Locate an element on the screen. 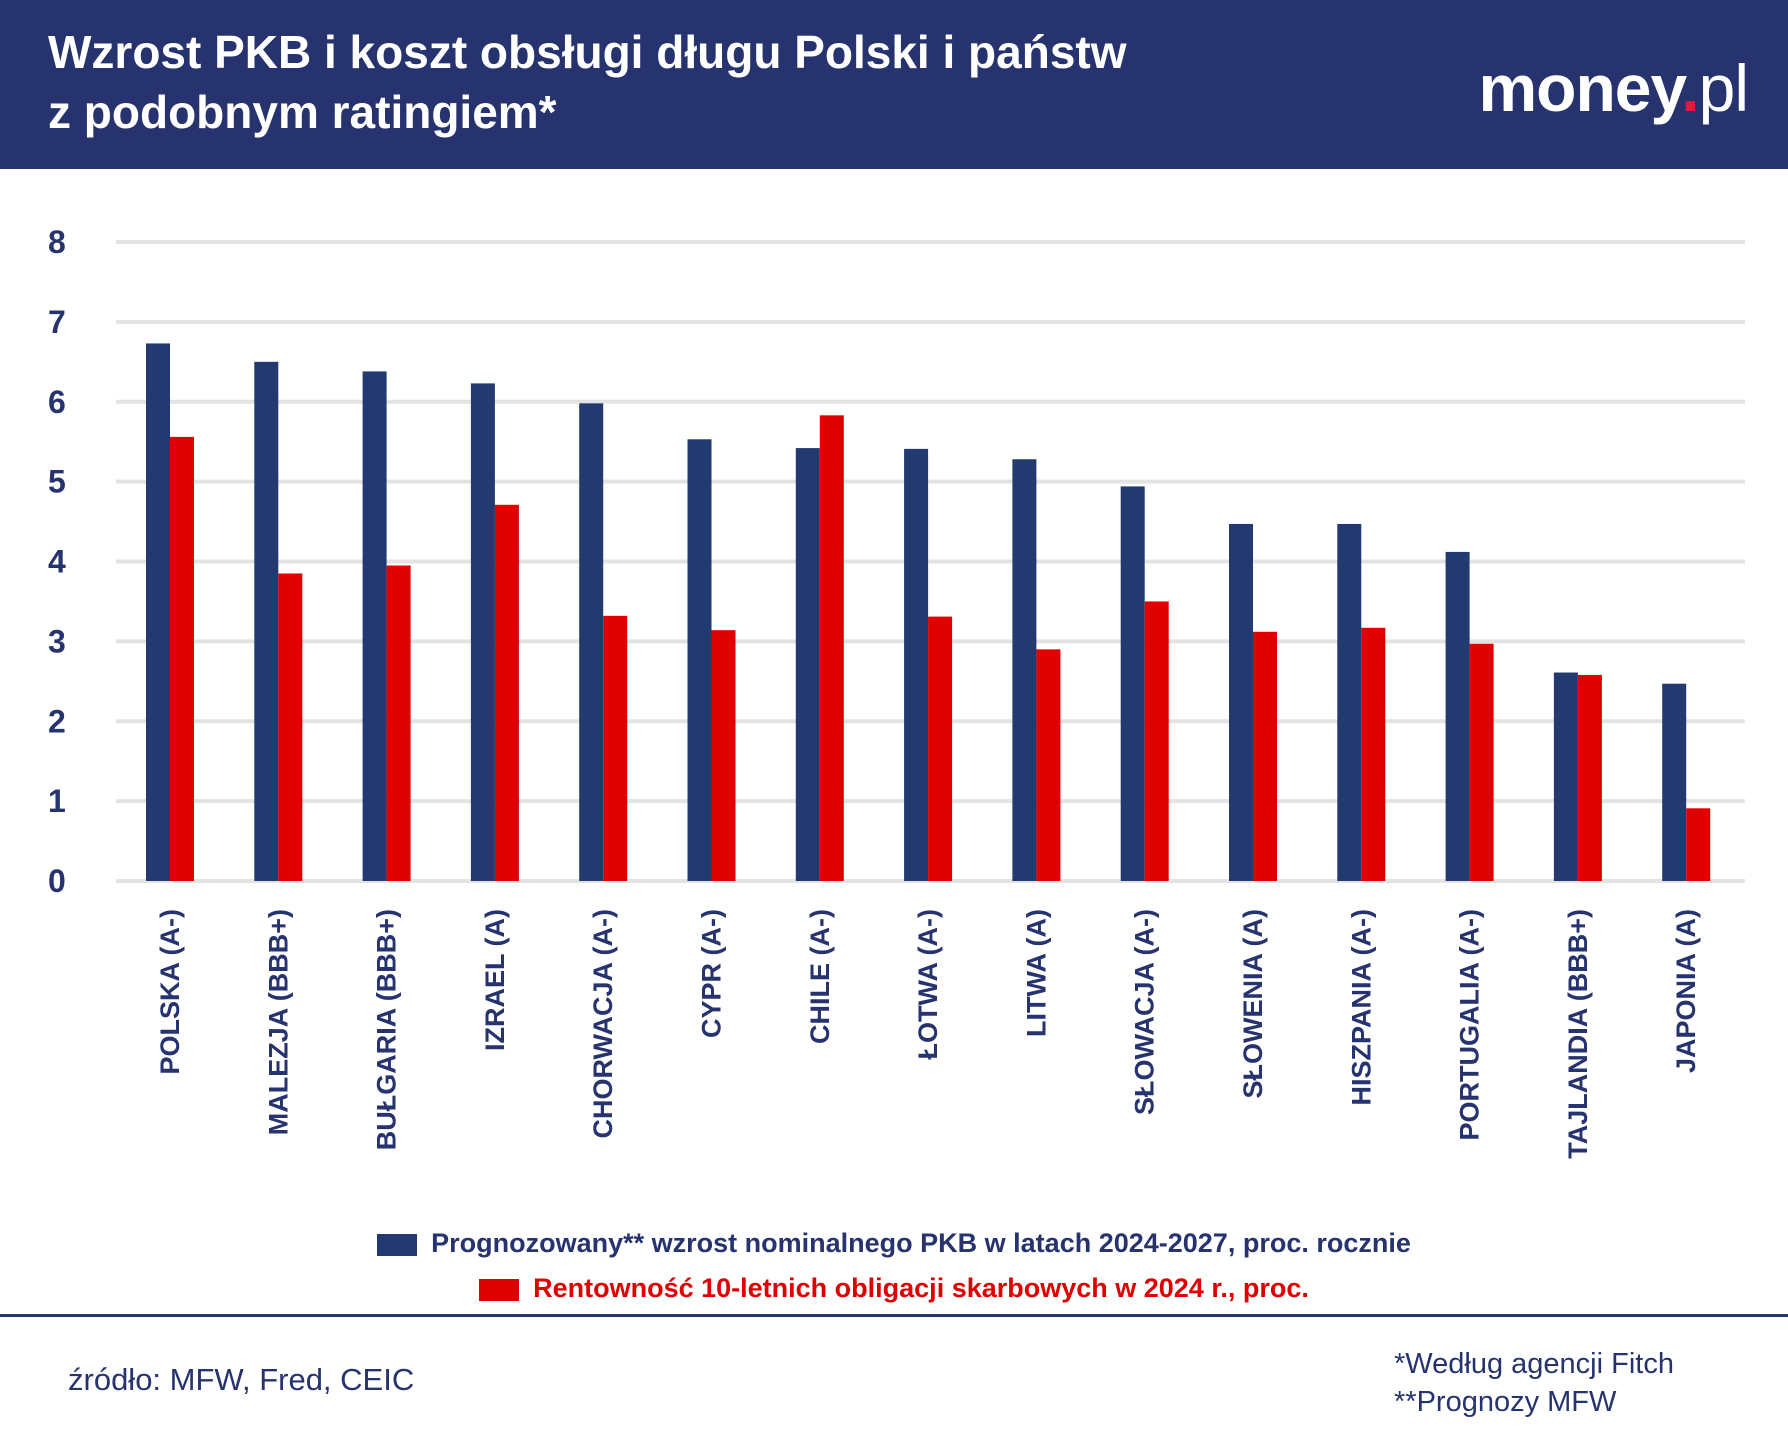 The height and width of the screenshot is (1440, 1788). x-tick-label: CHORWACJA (A-) is located at coordinates (603, 1024).